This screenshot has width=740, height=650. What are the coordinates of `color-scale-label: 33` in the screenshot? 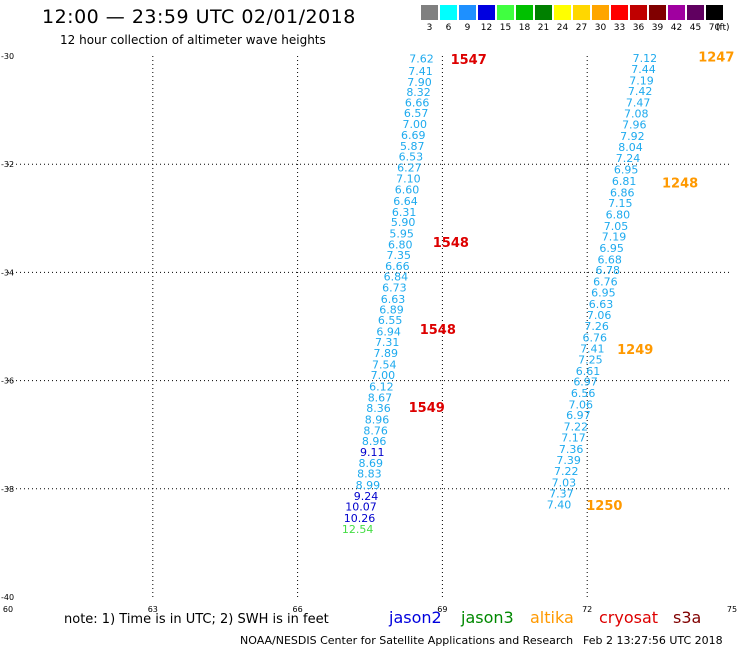 It's located at (619, 28).